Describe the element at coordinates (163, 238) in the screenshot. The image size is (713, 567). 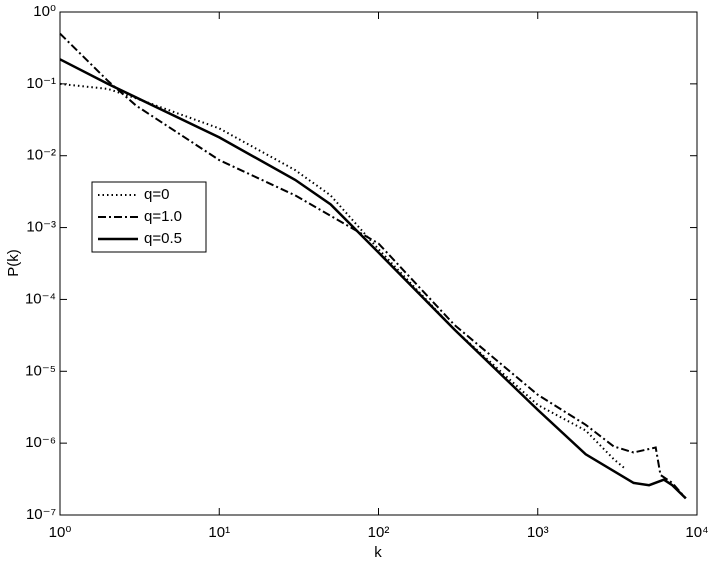
I see `legend-label: q=0.5` at that location.